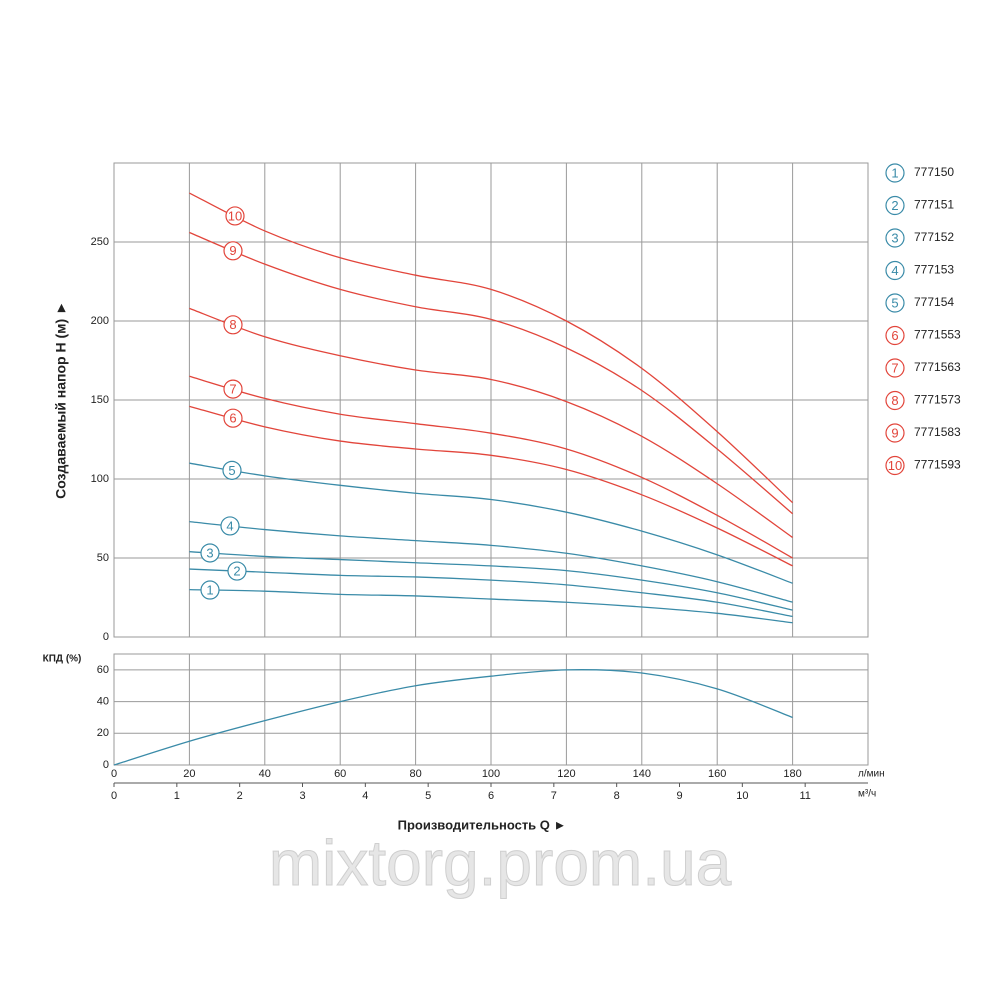 This screenshot has height=1005, width=1000. I want to click on legend-number: 8, so click(894, 400).